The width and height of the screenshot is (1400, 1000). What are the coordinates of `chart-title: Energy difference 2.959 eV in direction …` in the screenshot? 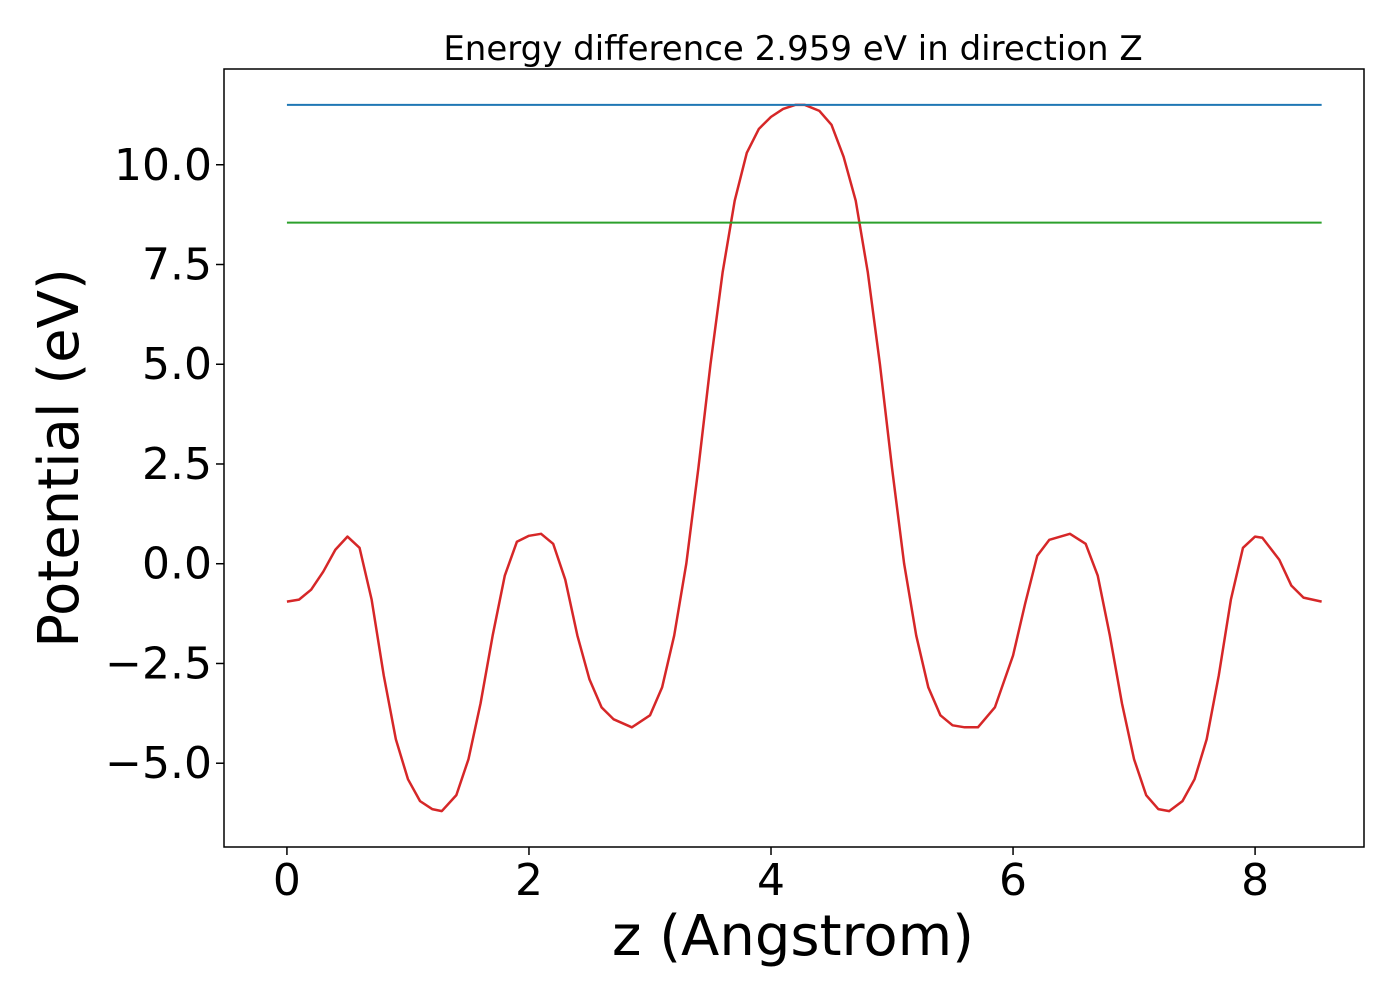 It's located at (792, 49).